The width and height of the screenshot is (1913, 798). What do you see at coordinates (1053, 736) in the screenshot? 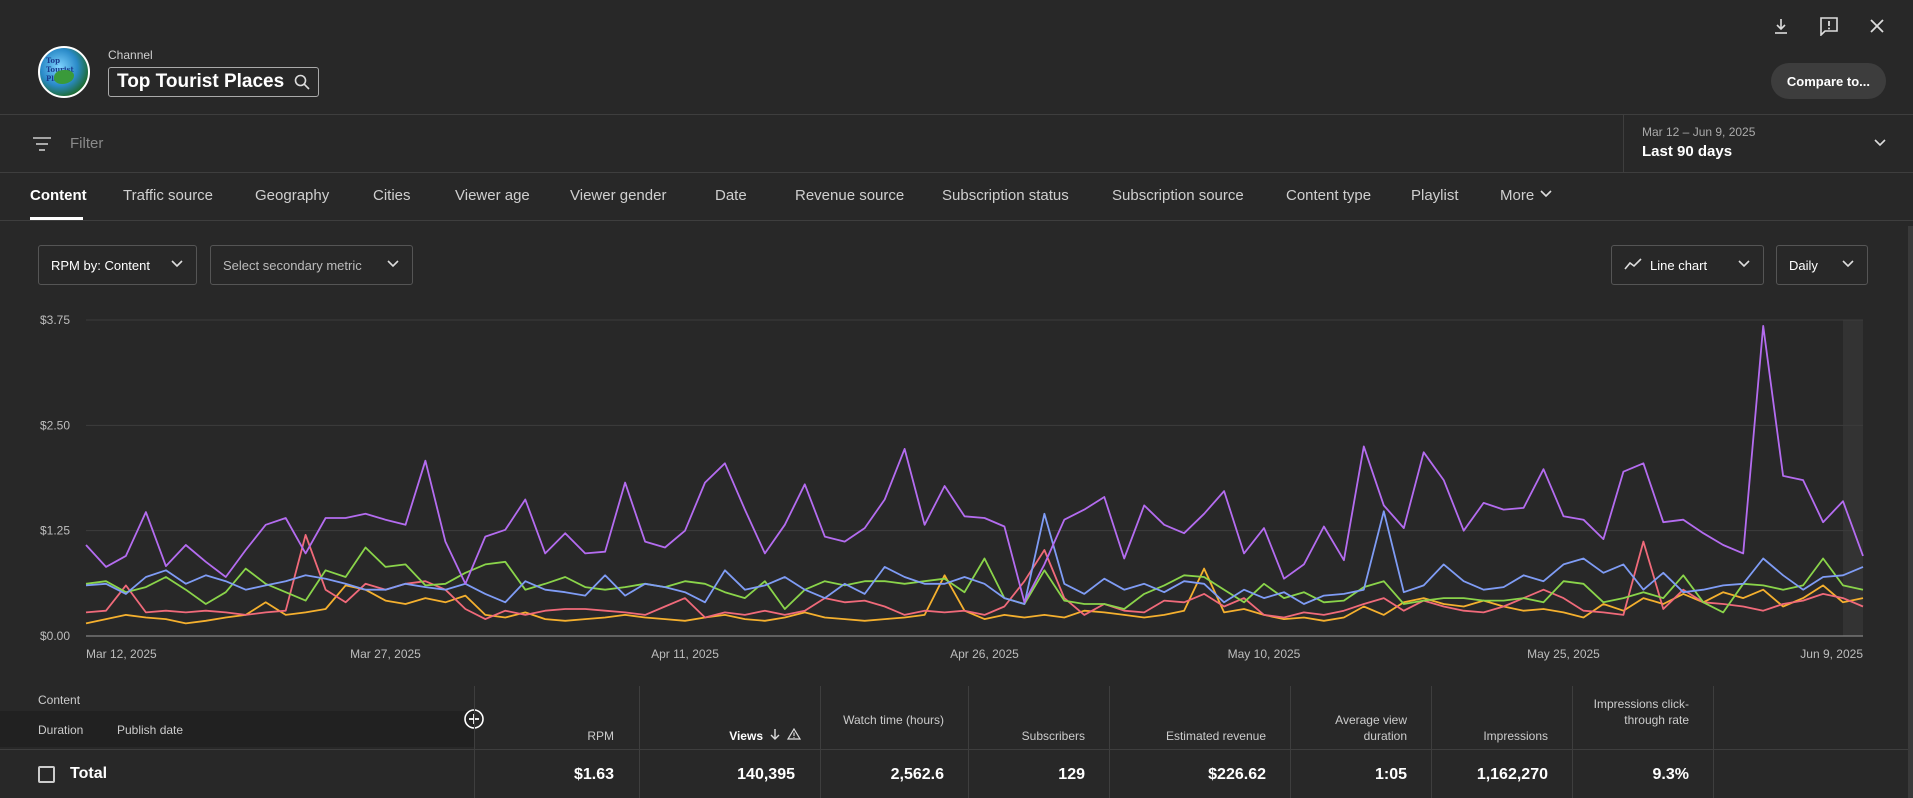
I see `header-subscribers: Subscribers` at bounding box center [1053, 736].